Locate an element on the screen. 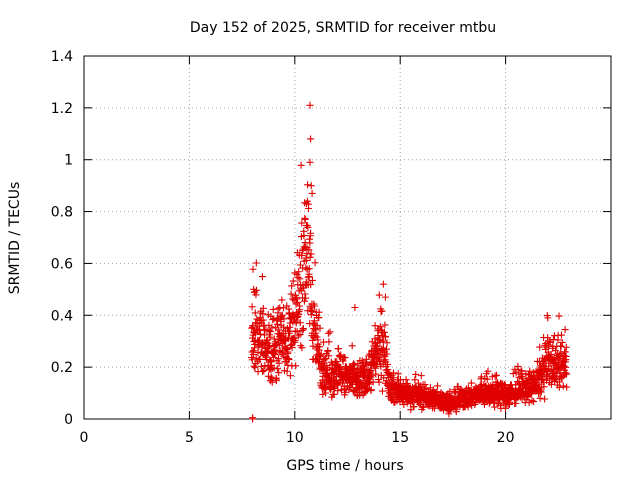 The image size is (640, 480). x-tick-labels: 0 5 10 15 20 is located at coordinates (297, 438).